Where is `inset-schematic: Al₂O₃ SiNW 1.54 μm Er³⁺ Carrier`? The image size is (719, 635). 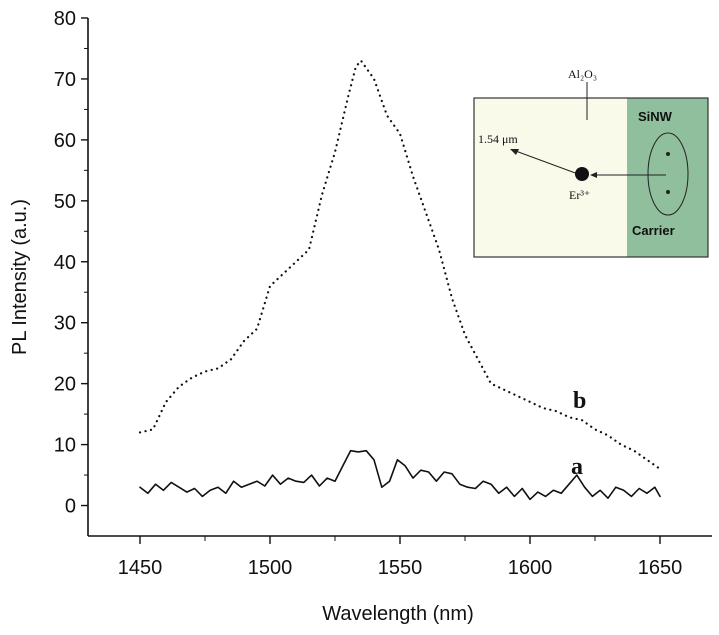
inset-schematic: Al₂O₃ SiNW 1.54 μm Er³⁺ Carrier is located at coordinates (591, 162).